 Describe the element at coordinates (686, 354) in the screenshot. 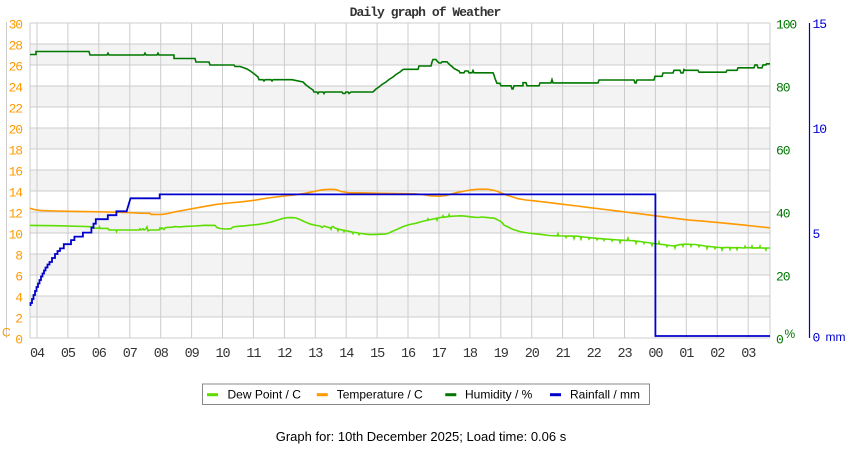

I see `svg-text: 01` at that location.